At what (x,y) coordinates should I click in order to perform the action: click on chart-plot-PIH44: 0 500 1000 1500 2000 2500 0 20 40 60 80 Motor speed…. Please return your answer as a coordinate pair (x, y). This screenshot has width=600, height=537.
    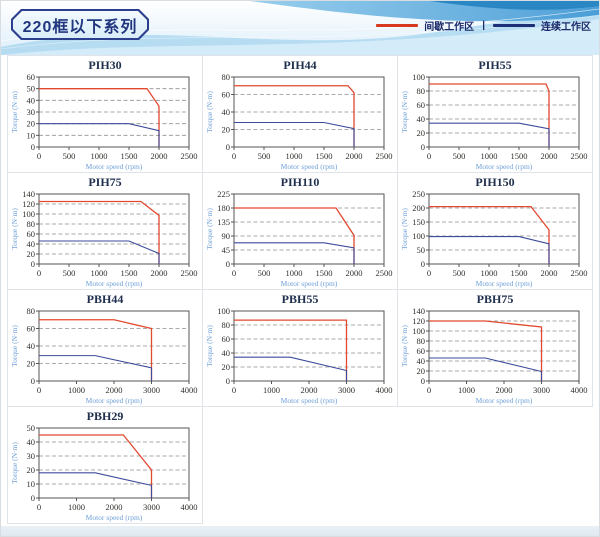
    Looking at the image, I should click on (299, 122).